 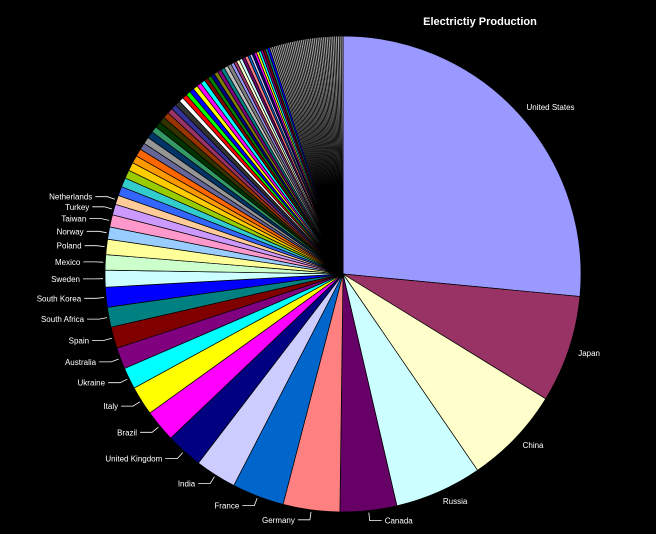 I want to click on slice-label-united-kingdom: United Kingdom, so click(x=133, y=459).